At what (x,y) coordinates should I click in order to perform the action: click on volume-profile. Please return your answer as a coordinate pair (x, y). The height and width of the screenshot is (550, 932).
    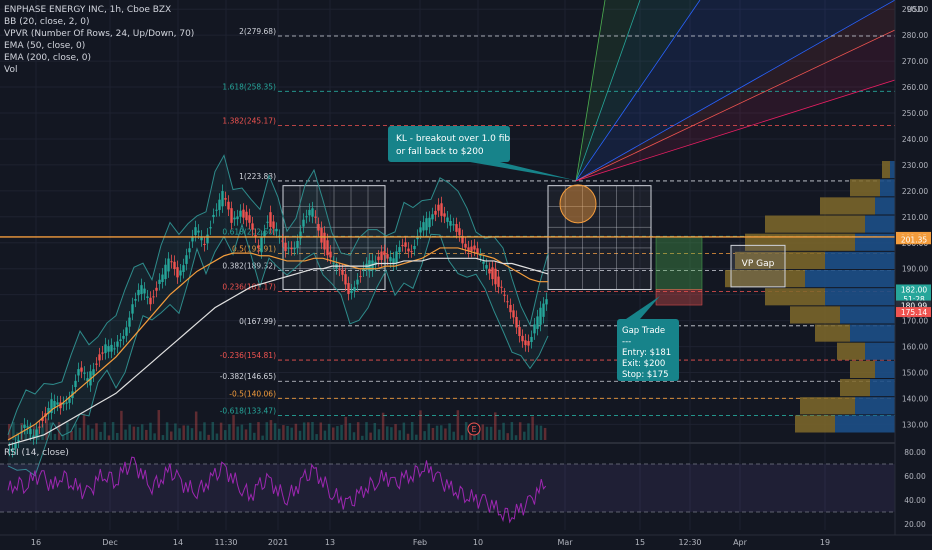
    Looking at the image, I should click on (810, 297).